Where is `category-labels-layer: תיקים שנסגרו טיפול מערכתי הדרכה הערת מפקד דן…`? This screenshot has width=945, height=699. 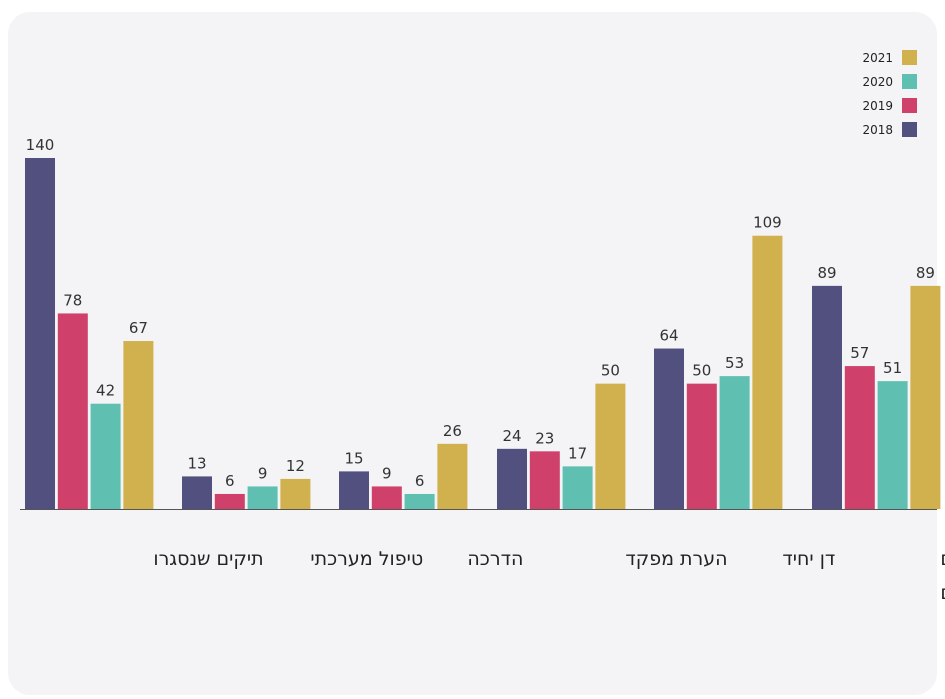
category-labels-layer: תיקים שנסגרו טיפול מערכתי הדרכה הערת מפקד דן… is located at coordinates (549, 576).